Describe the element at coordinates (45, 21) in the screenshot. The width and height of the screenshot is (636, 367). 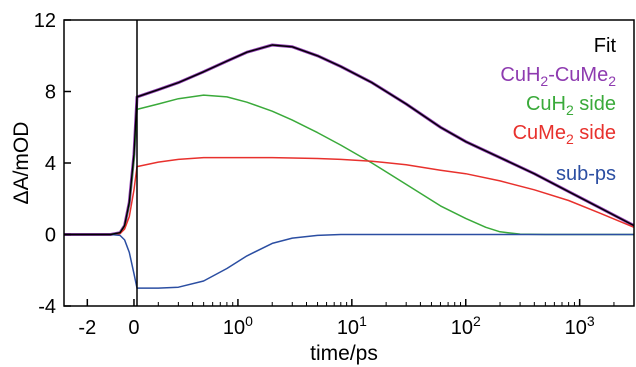
I see `y-tick-label: 12` at that location.